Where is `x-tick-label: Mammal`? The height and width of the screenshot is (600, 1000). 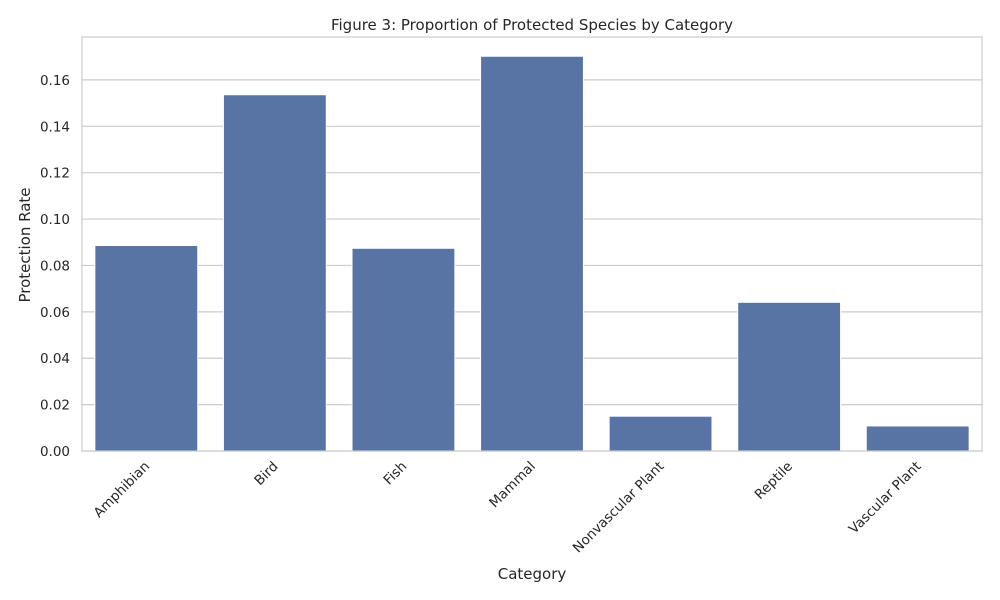 x-tick-label: Mammal is located at coordinates (512, 485).